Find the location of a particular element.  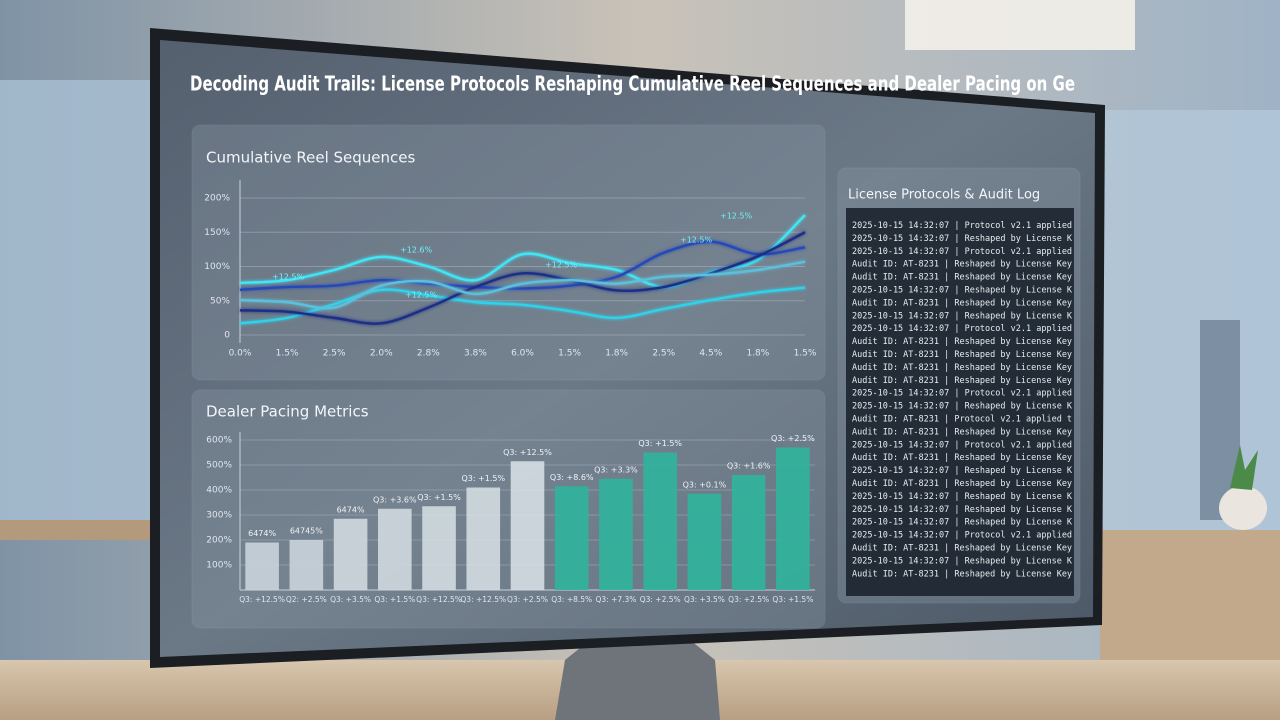

x-tick-label: 2.0% is located at coordinates (381, 354).